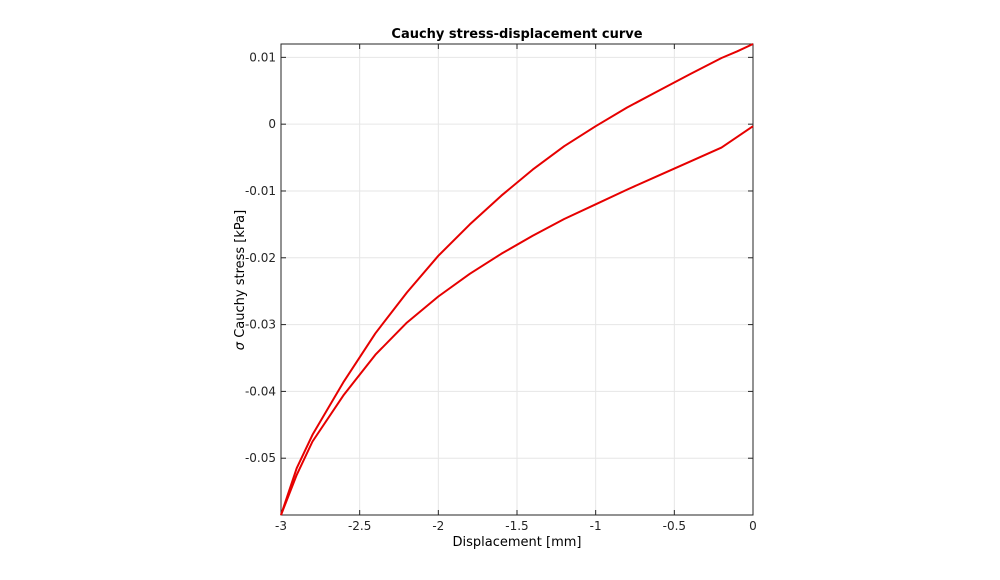  What do you see at coordinates (359, 526) in the screenshot?
I see `x-tick-label: -2.5` at bounding box center [359, 526].